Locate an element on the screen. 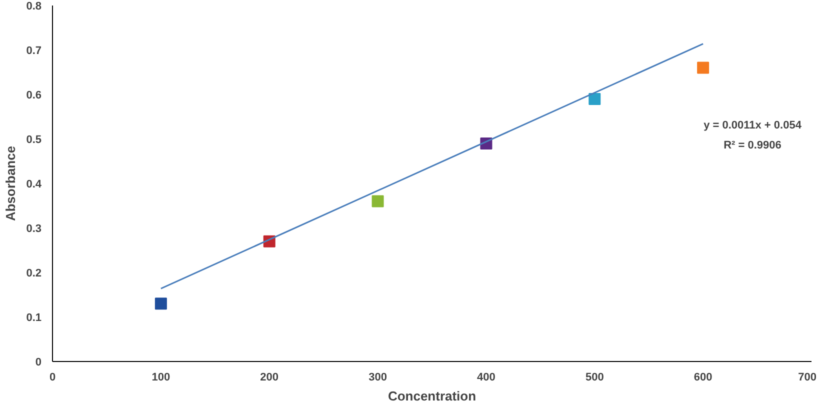 Image resolution: width=822 pixels, height=412 pixels. y-tick-label: 0.1 is located at coordinates (34, 318).